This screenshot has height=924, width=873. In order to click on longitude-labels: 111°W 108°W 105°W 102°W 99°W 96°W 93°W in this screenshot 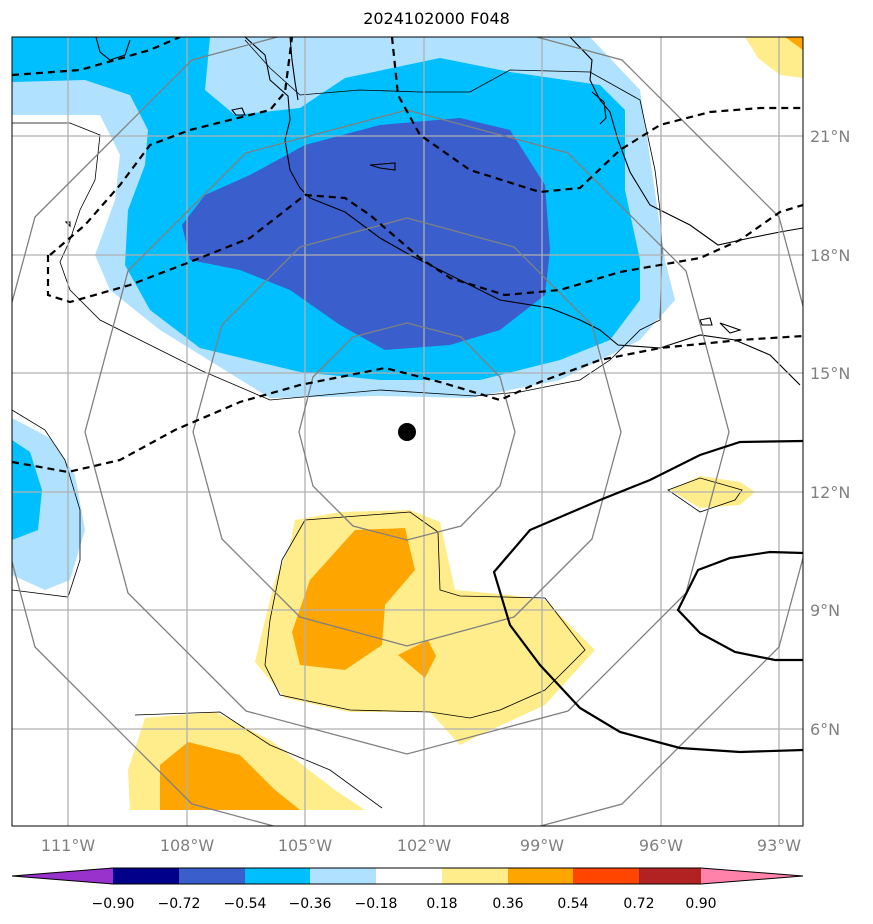, I will do `click(421, 845)`.